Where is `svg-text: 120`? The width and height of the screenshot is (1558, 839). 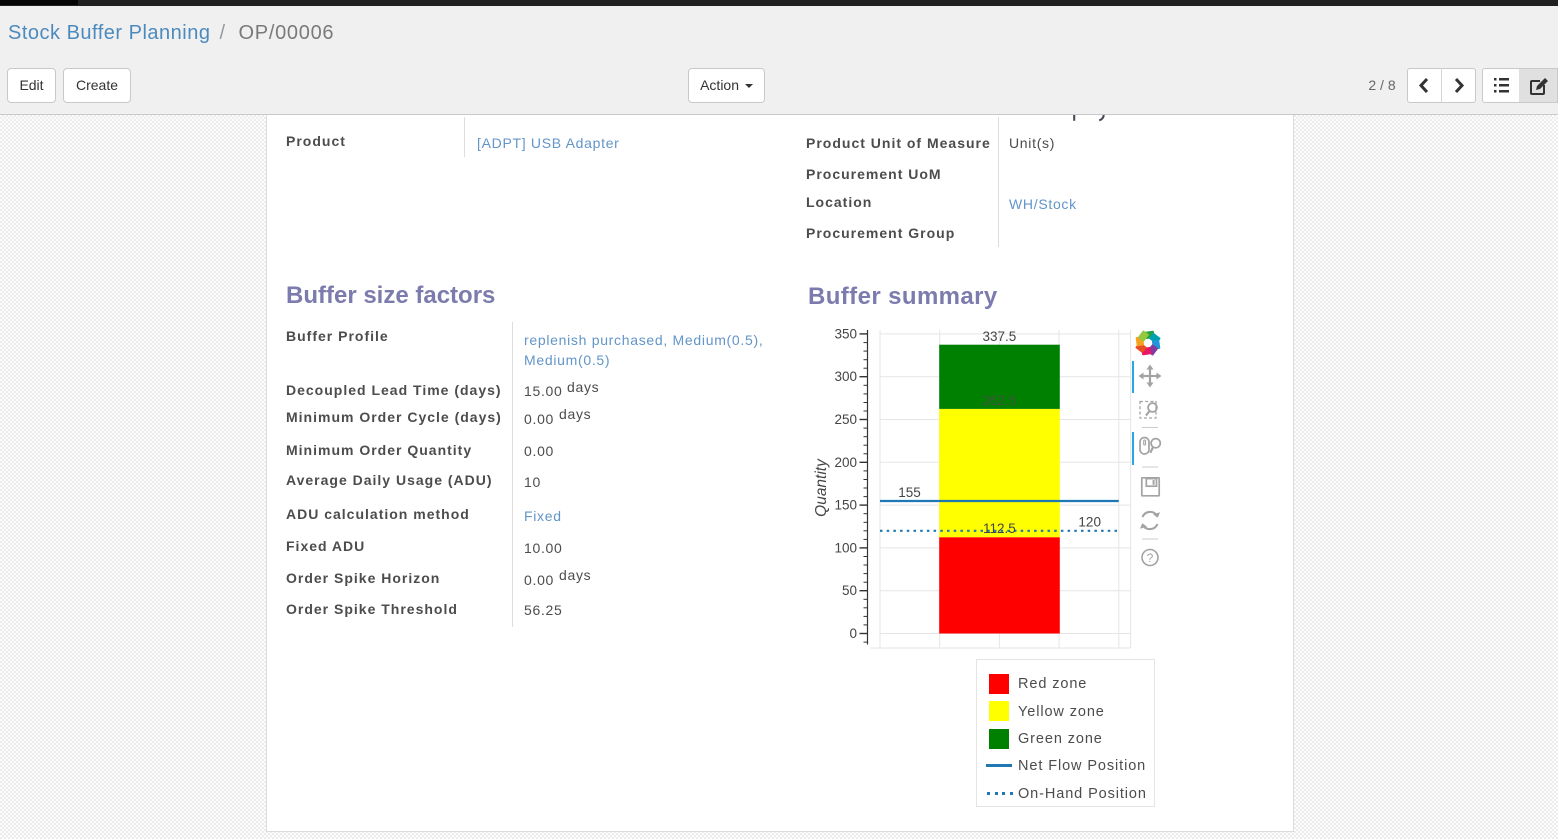 svg-text: 120 is located at coordinates (1089, 522).